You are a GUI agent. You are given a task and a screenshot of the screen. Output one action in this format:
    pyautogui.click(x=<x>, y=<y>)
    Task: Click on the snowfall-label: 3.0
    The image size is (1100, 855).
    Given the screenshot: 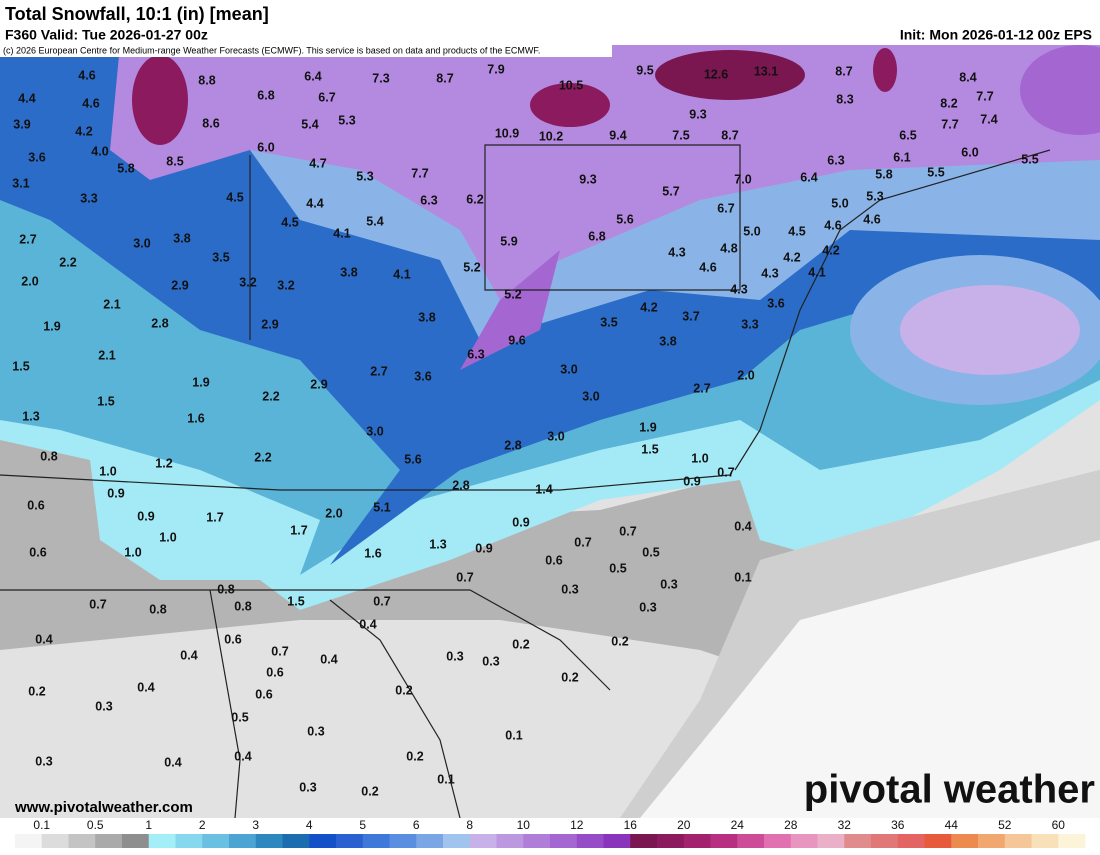 What is the action you would take?
    pyautogui.click(x=374, y=431)
    